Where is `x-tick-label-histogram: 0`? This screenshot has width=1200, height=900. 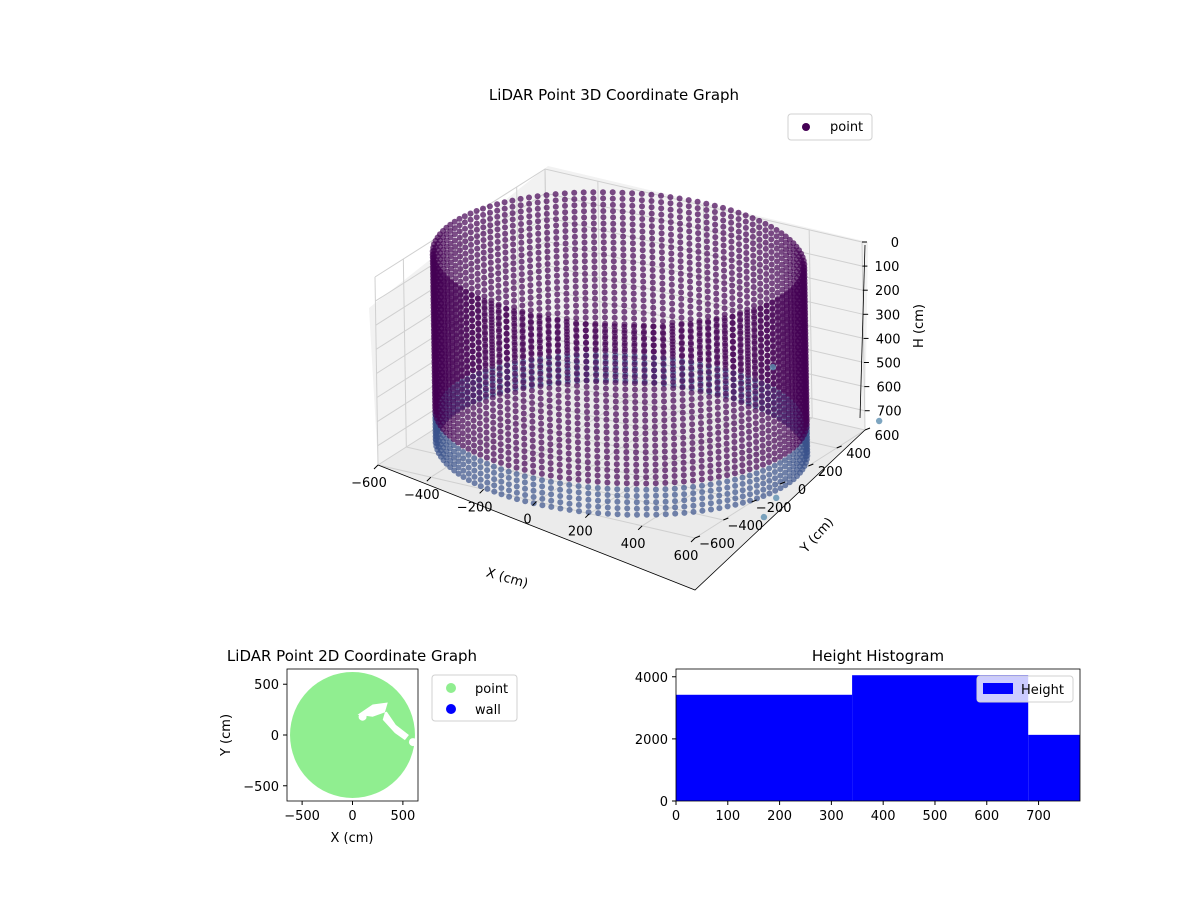
x-tick-label-histogram: 0 is located at coordinates (676, 816).